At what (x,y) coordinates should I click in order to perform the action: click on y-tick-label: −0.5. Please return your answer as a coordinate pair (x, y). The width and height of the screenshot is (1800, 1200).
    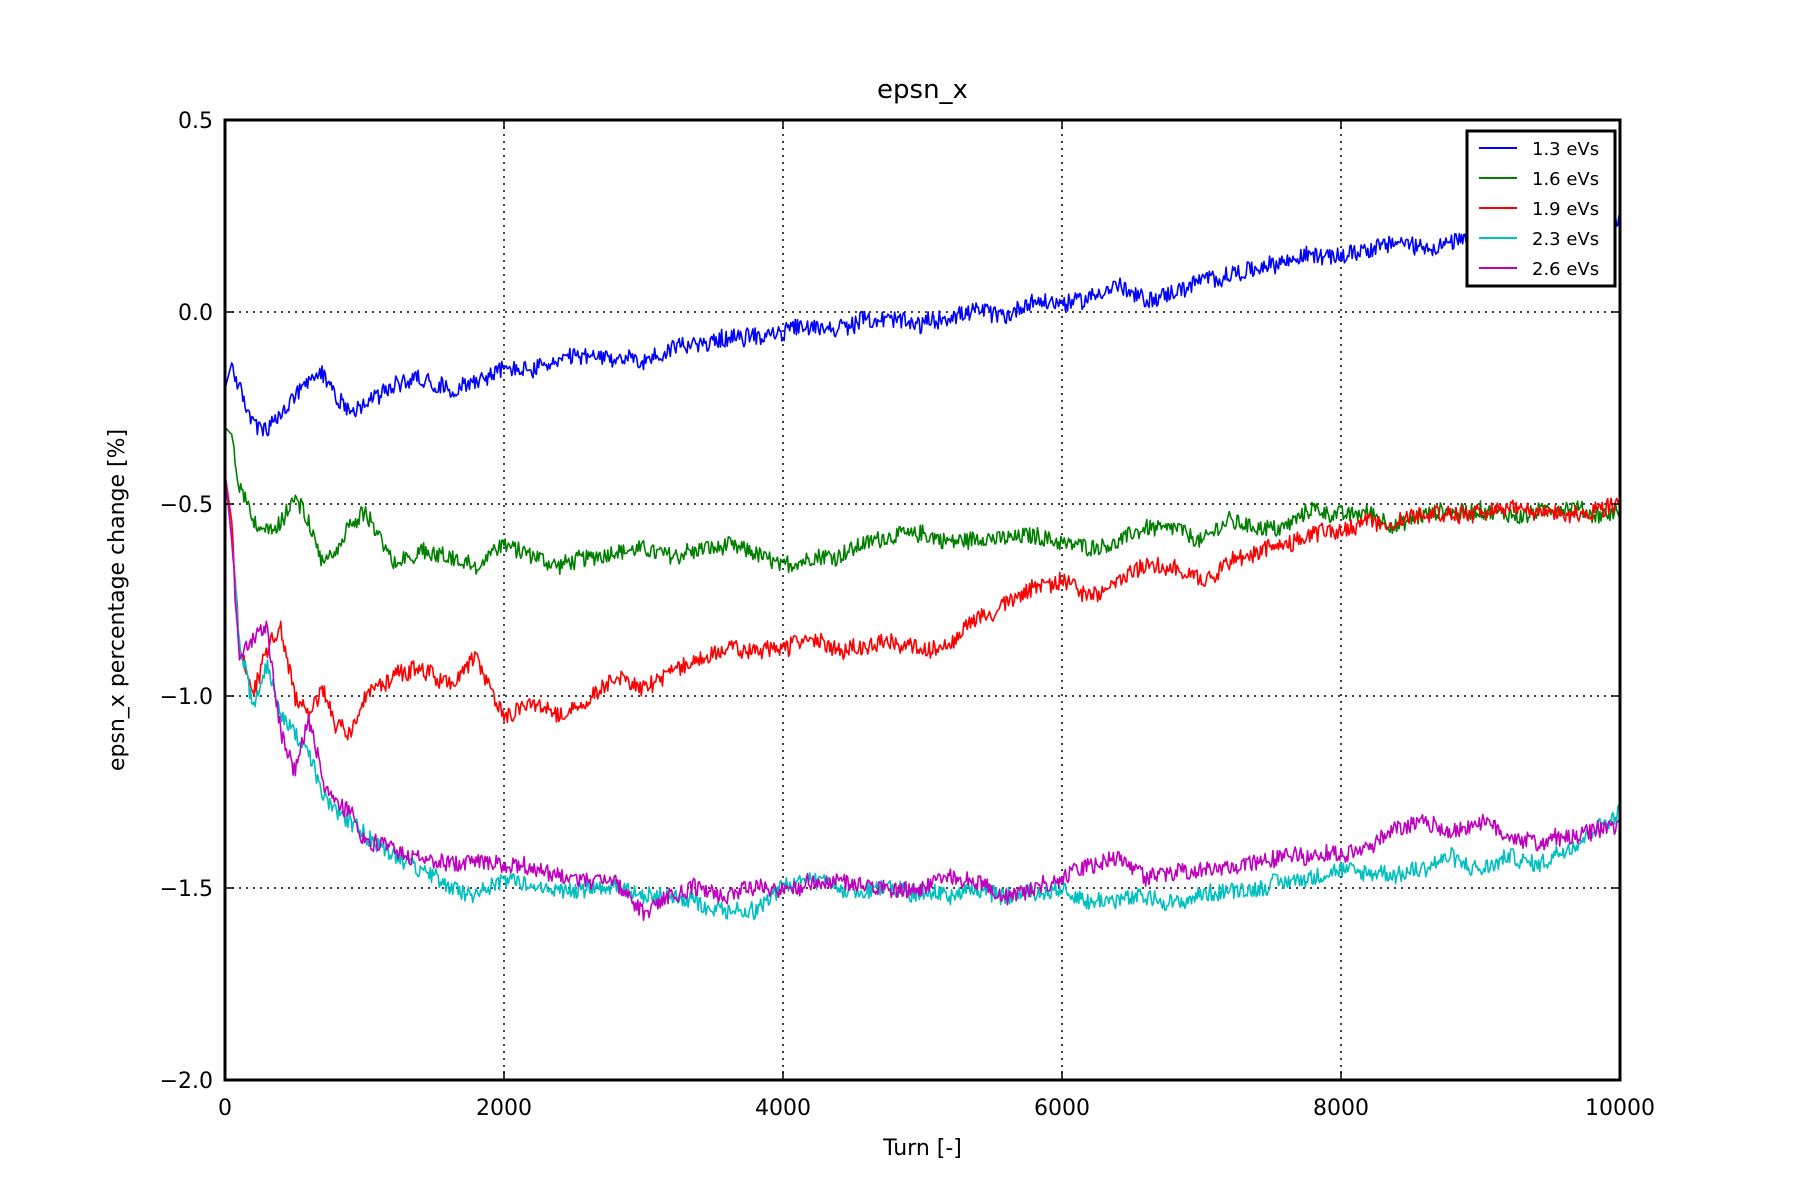
    Looking at the image, I should click on (186, 505).